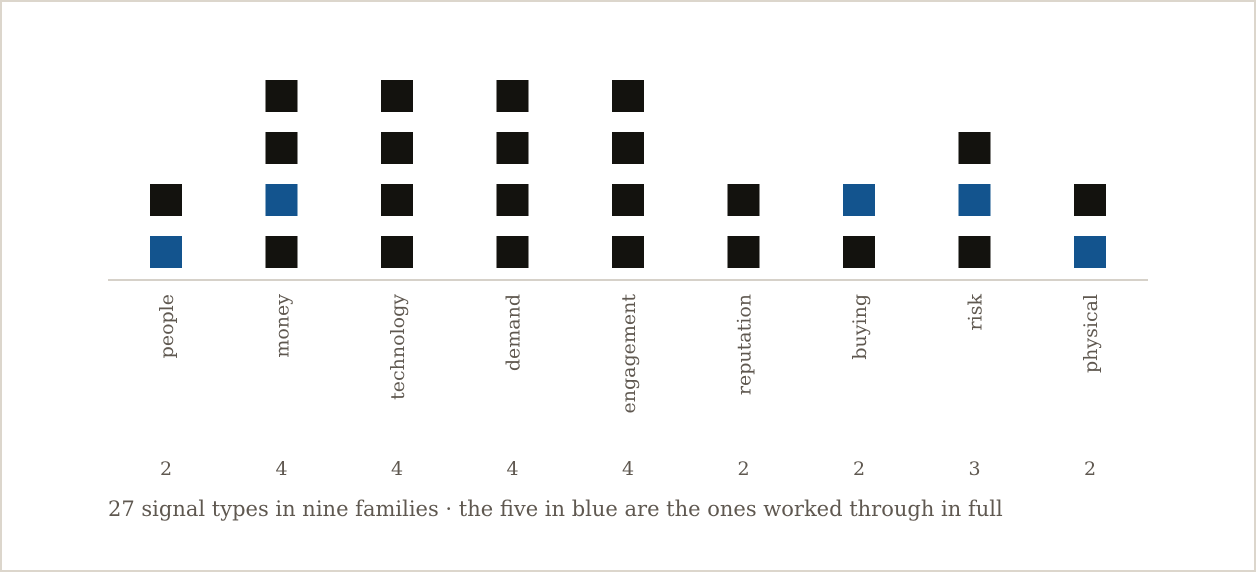  I want to click on category-label-risk: risk, so click(976, 312).